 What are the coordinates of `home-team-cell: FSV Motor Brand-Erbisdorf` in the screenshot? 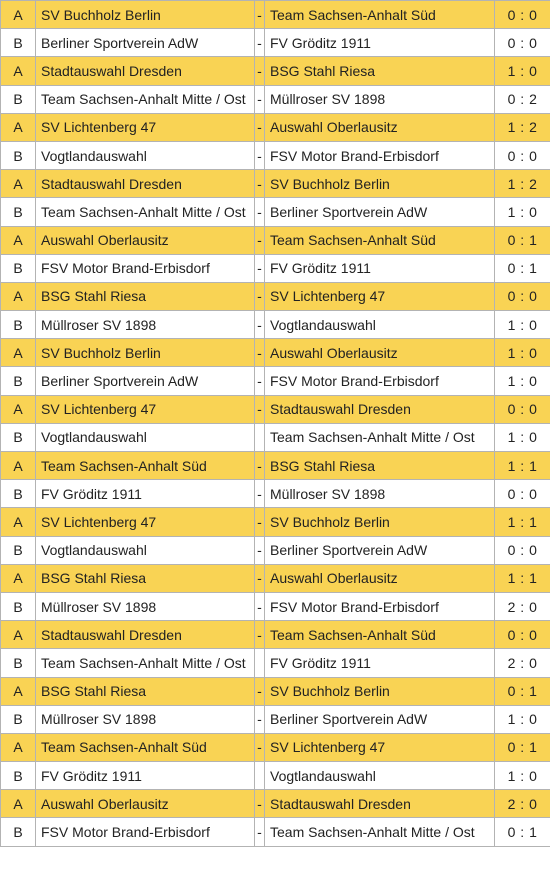 It's located at (145, 832).